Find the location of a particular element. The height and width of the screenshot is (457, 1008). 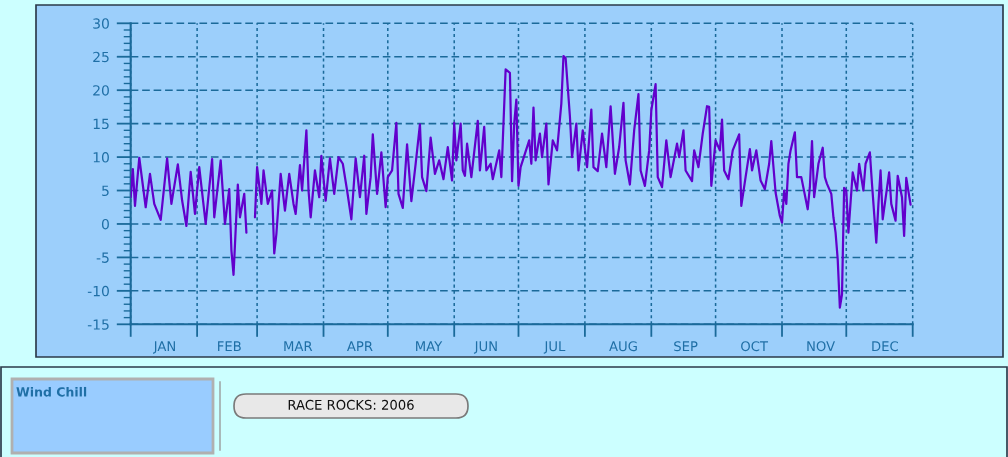

x-tick-label: OCT is located at coordinates (755, 346).